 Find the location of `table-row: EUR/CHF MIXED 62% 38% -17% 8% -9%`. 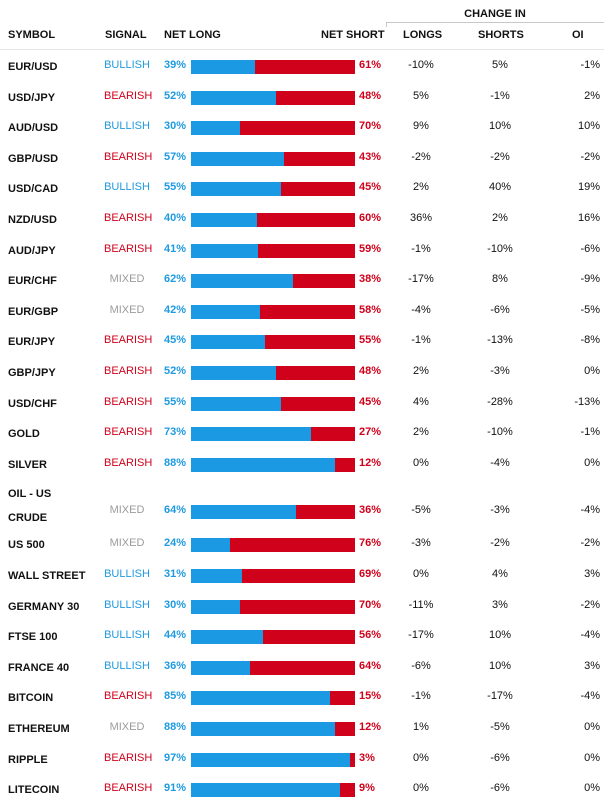

table-row: EUR/CHF MIXED 62% 38% -17% 8% -9% is located at coordinates (302, 287).